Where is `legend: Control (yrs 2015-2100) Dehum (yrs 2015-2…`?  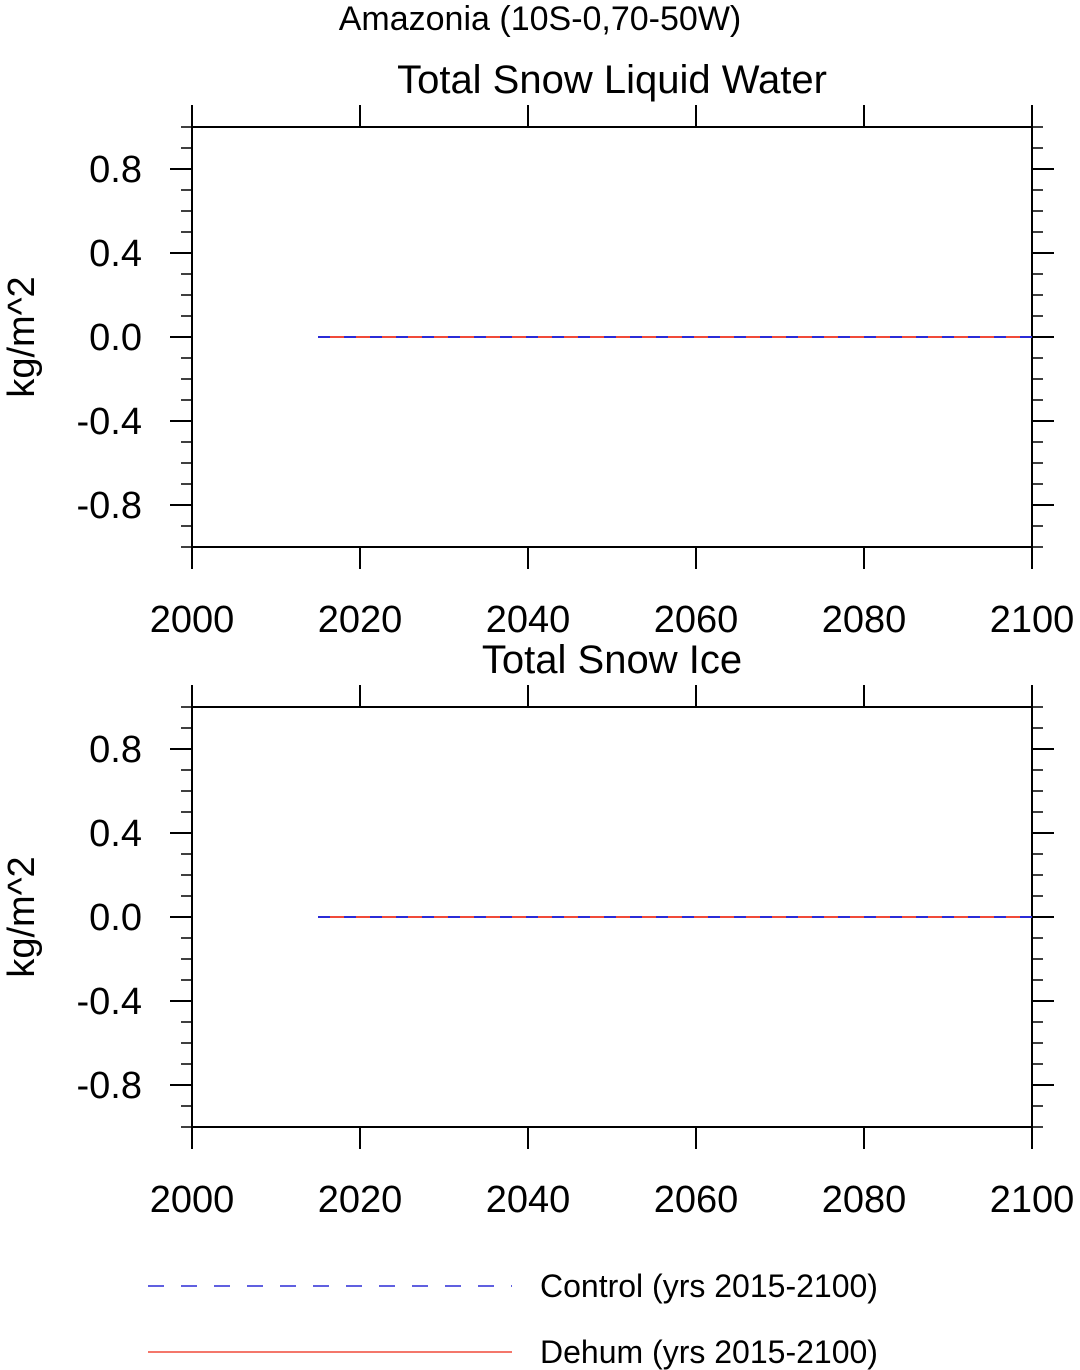
legend: Control (yrs 2015-2100) Dehum (yrs 2015-2… is located at coordinates (513, 1319).